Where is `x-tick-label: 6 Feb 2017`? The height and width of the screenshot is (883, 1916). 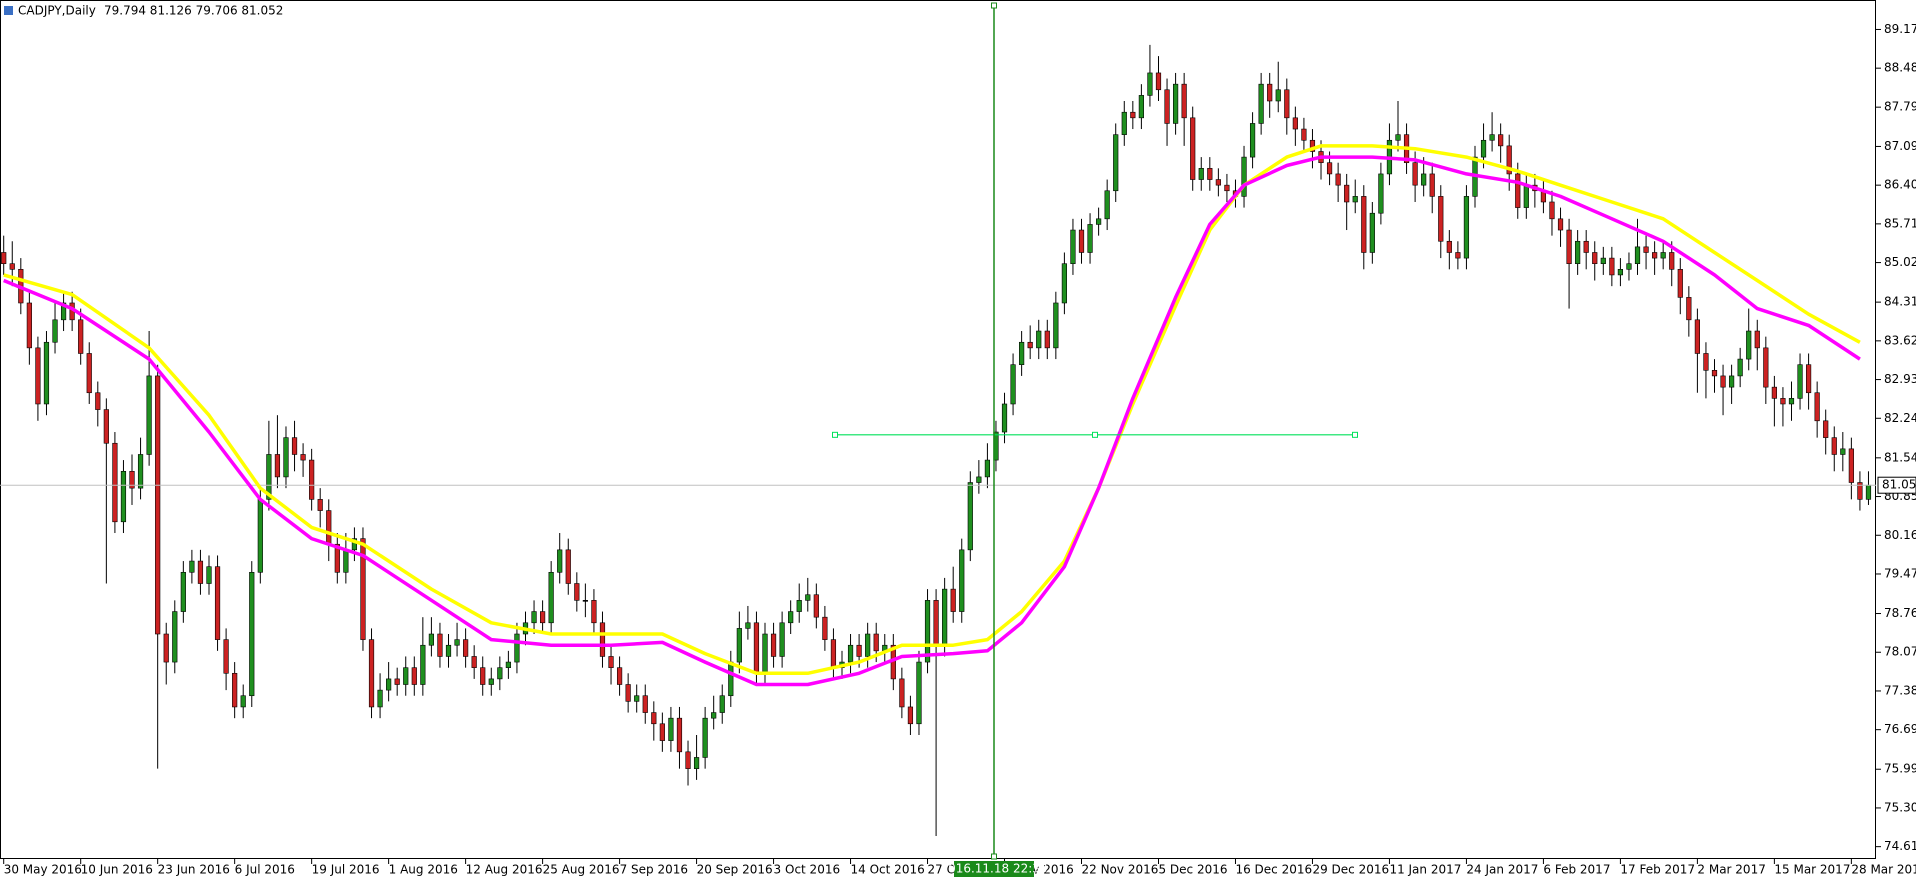
x-tick-label: 6 Feb 2017 is located at coordinates (1576, 870).